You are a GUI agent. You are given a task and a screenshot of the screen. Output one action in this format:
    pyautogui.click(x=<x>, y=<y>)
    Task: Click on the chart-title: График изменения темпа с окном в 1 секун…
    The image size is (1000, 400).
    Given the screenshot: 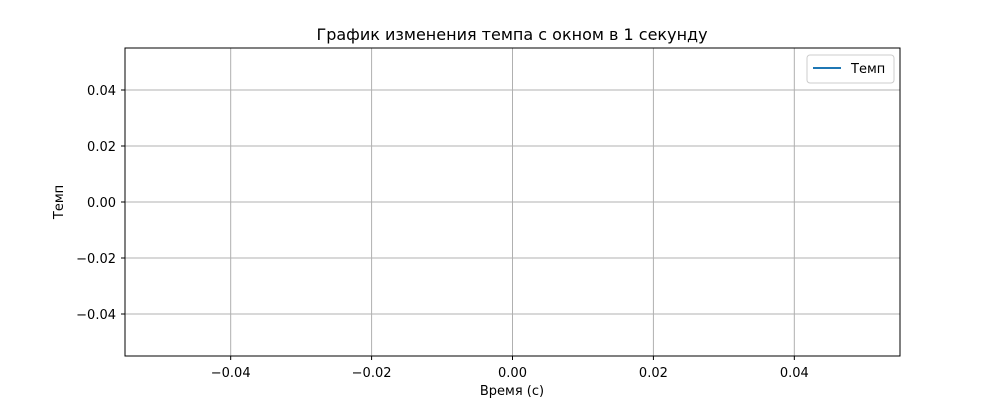 What is the action you would take?
    pyautogui.click(x=511, y=34)
    